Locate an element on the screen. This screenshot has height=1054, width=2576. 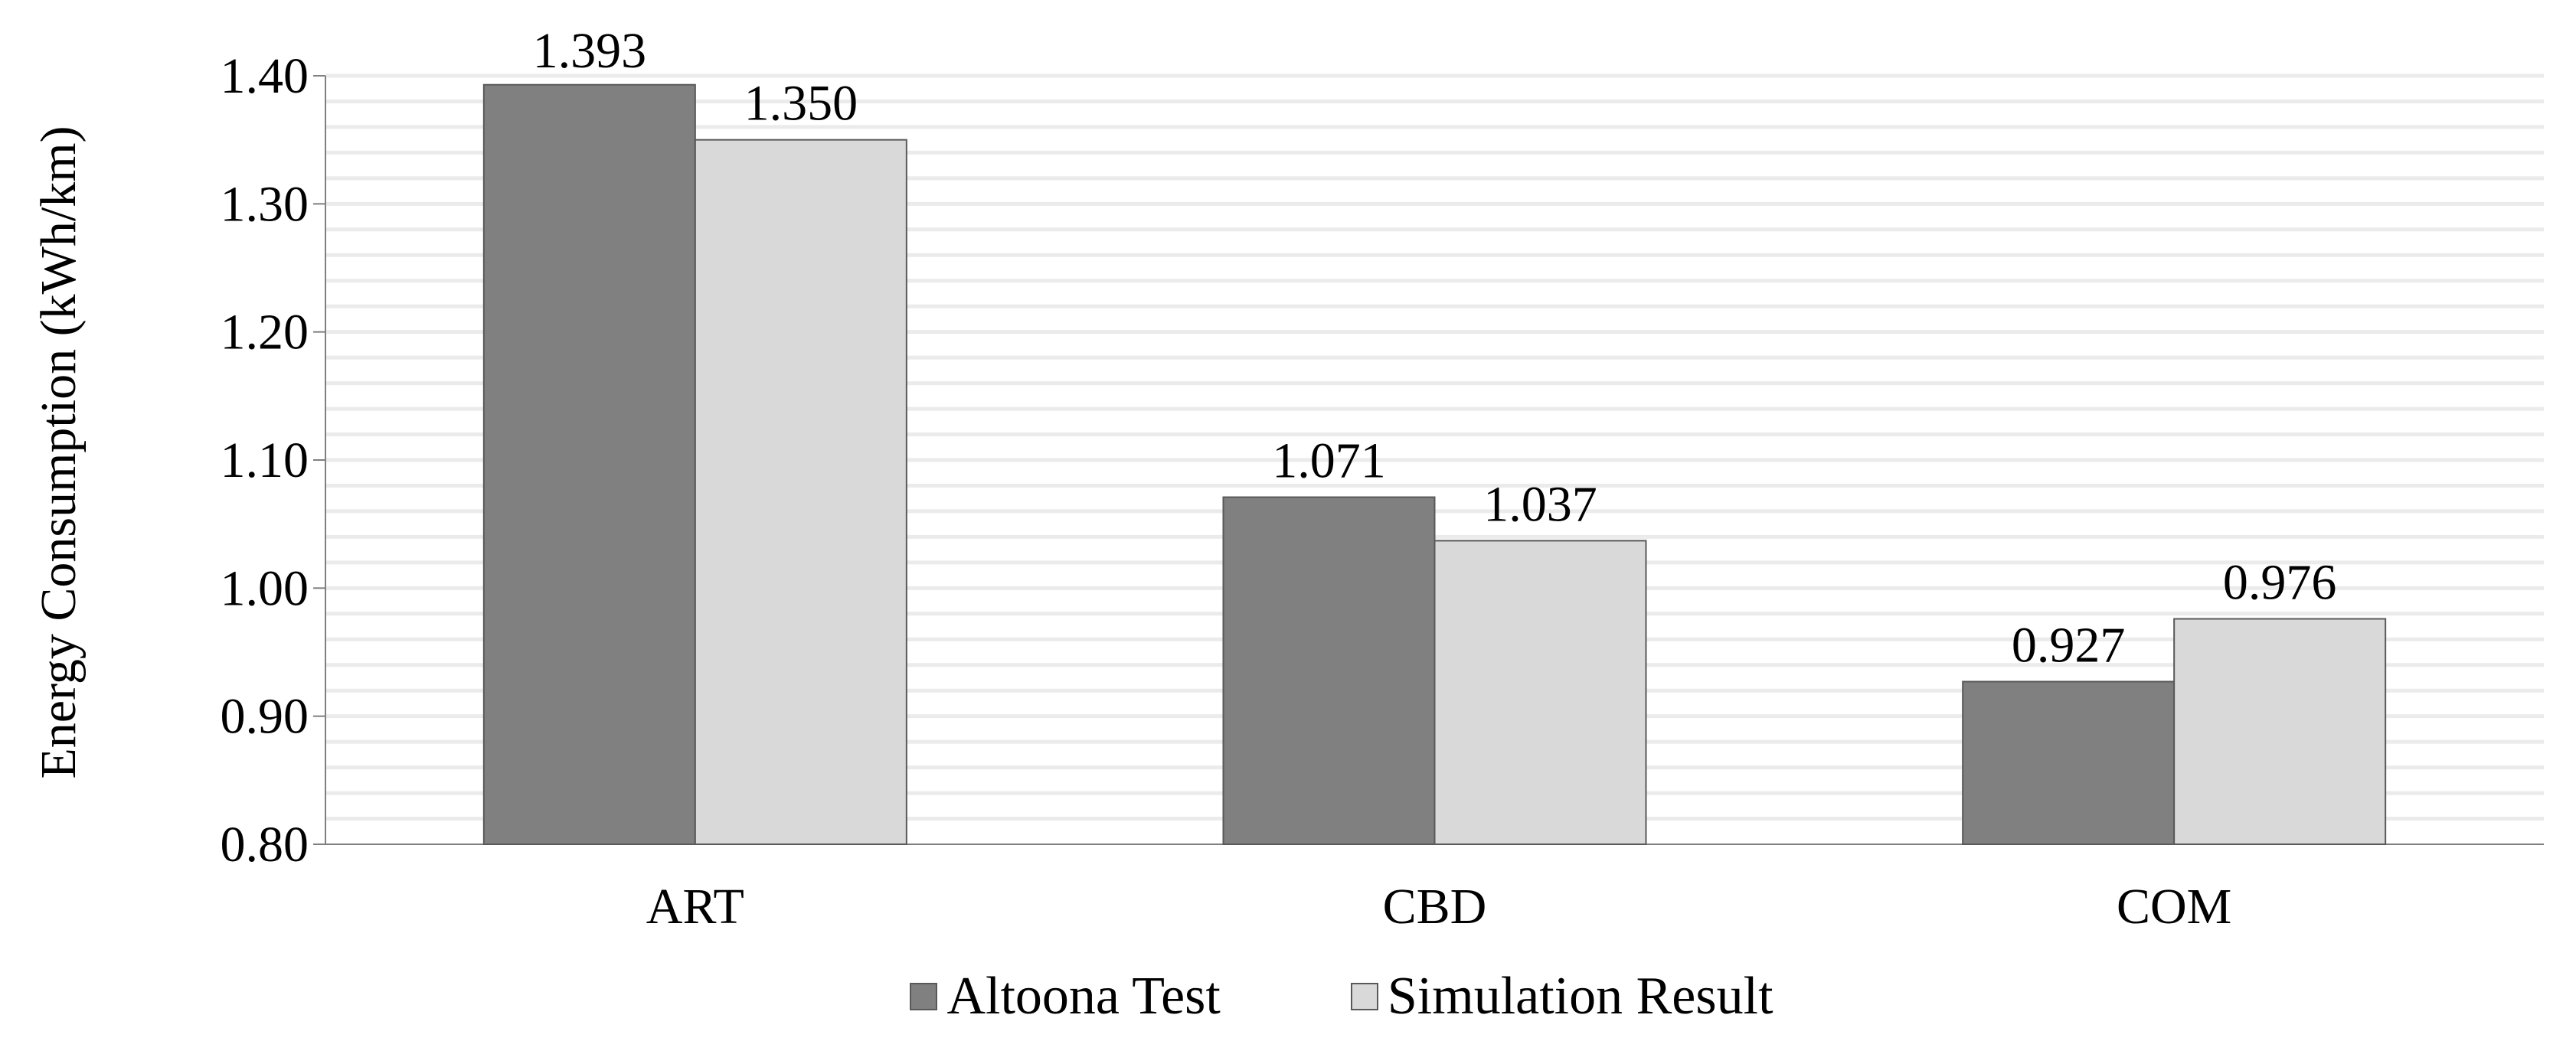
legend-item-simulation: Simulation Result is located at coordinates (1561, 996).